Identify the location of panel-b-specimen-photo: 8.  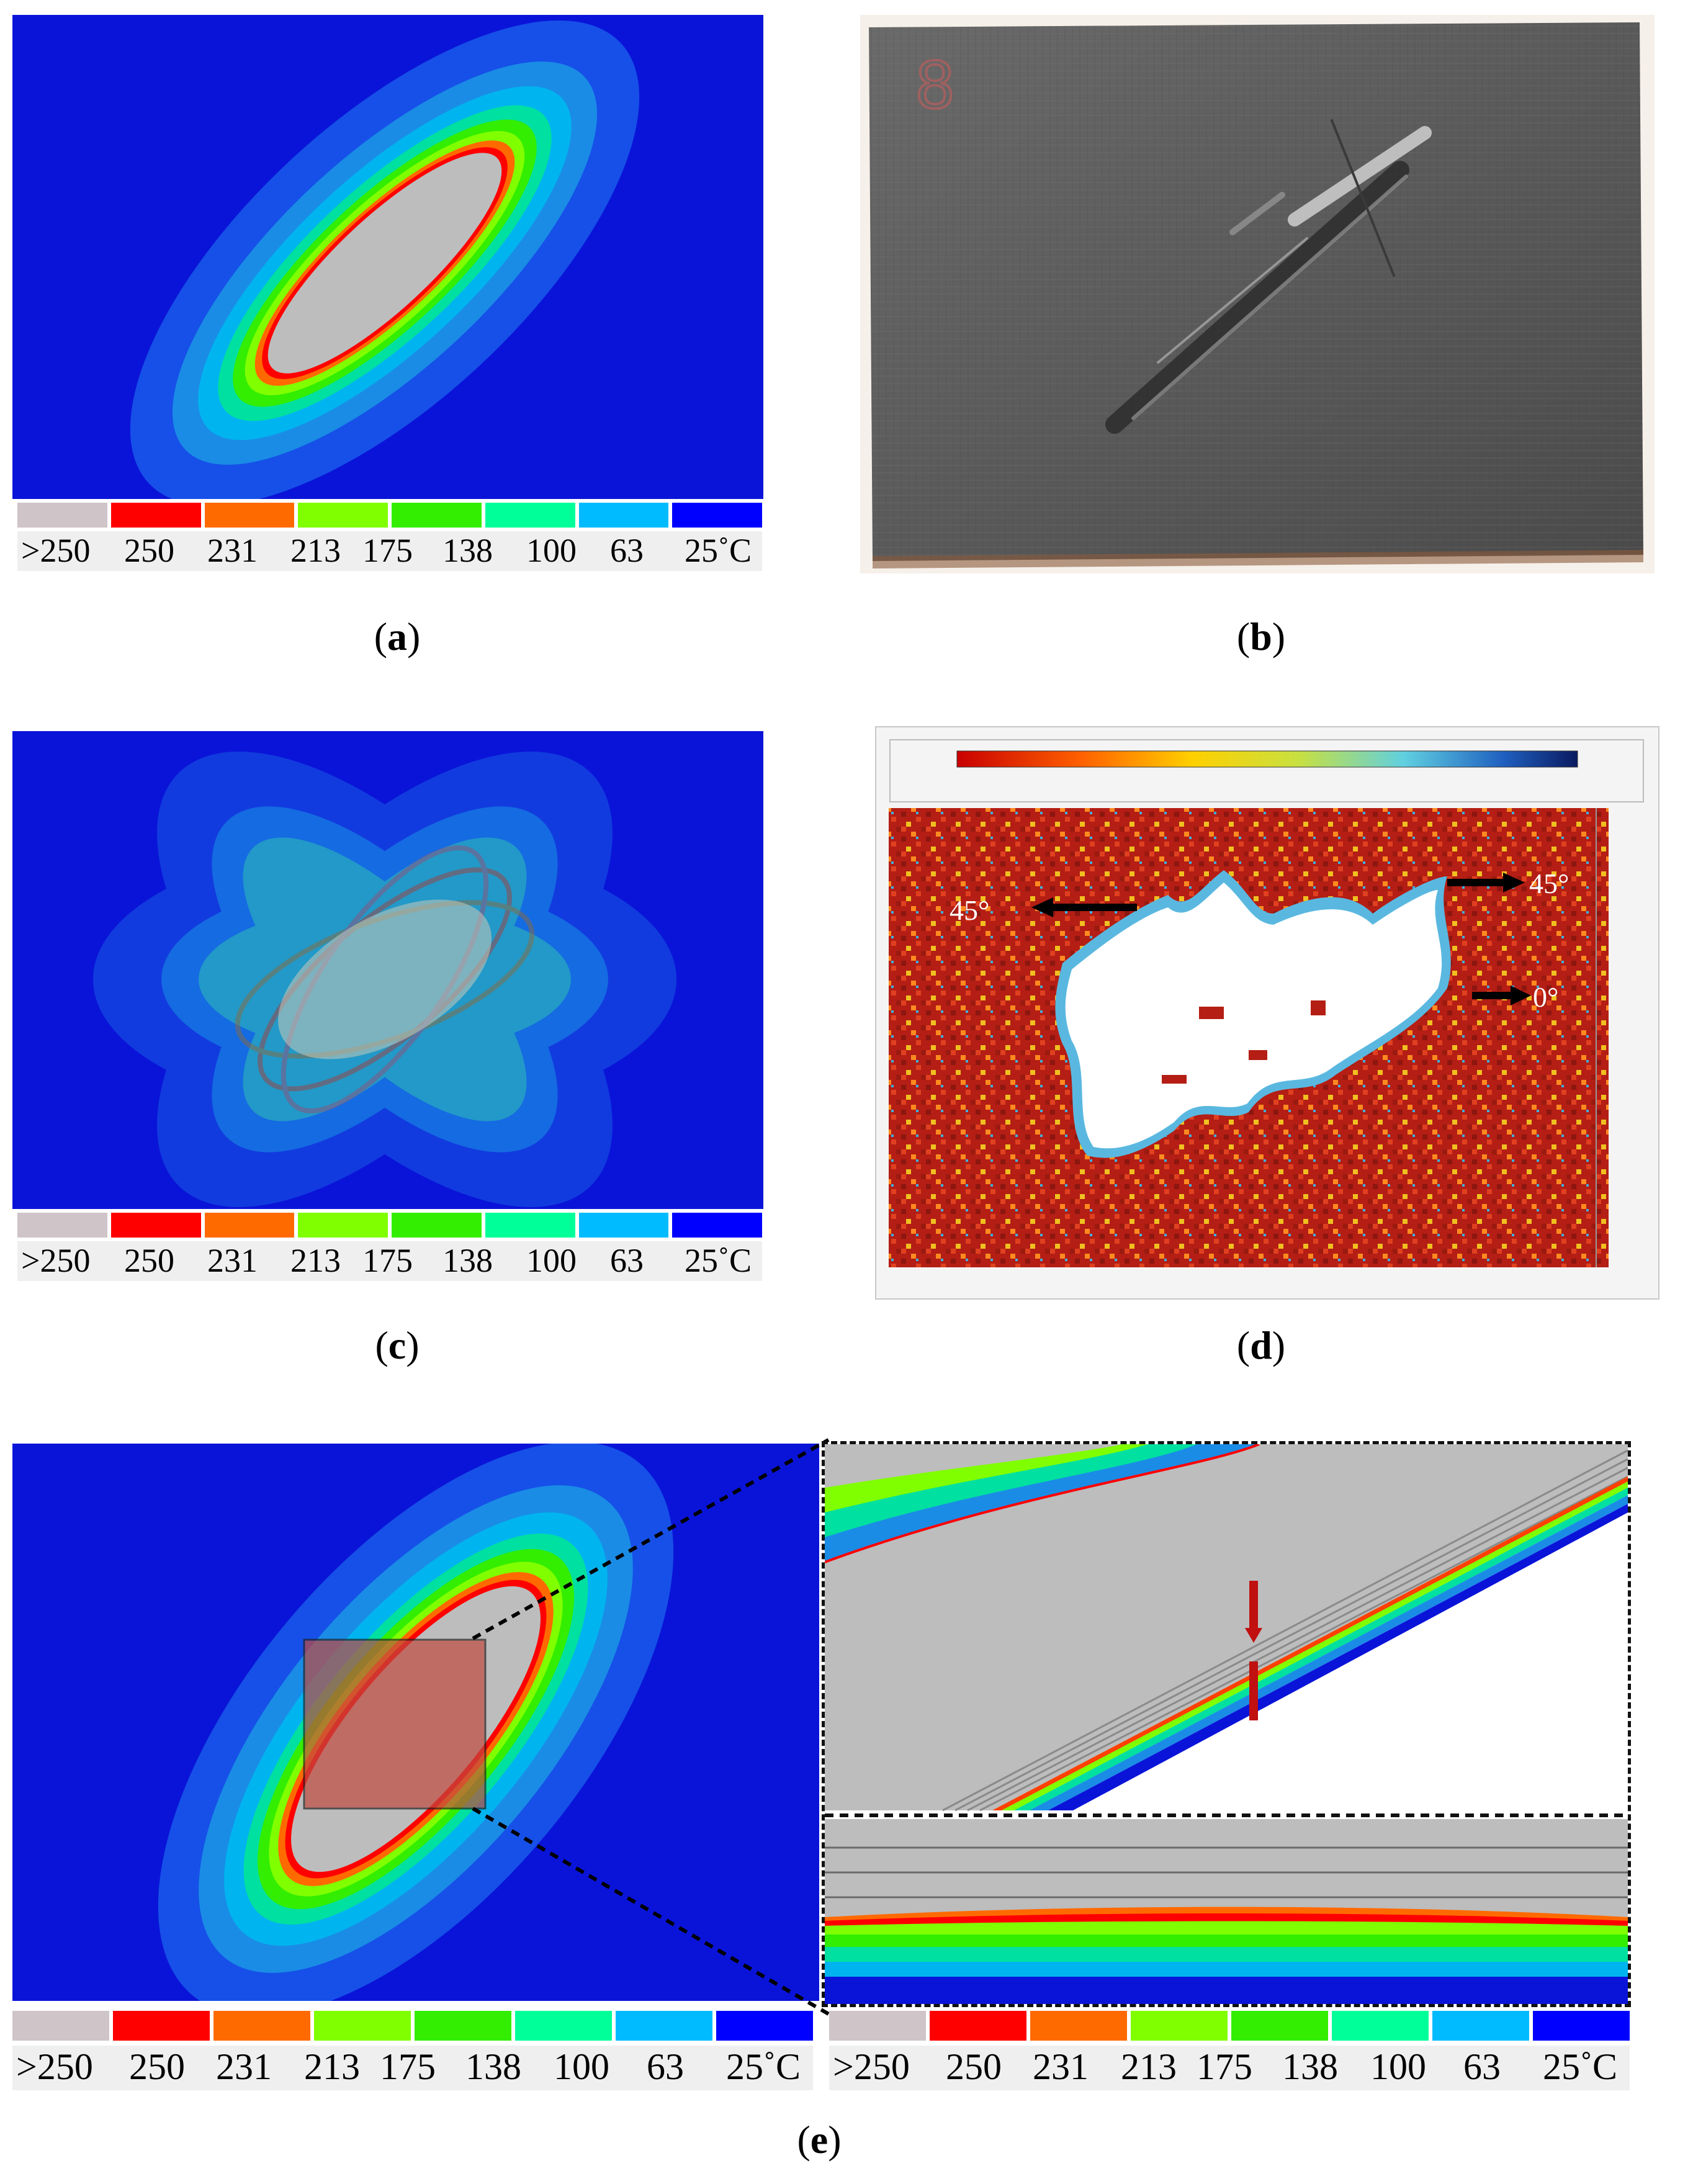
(1257, 294).